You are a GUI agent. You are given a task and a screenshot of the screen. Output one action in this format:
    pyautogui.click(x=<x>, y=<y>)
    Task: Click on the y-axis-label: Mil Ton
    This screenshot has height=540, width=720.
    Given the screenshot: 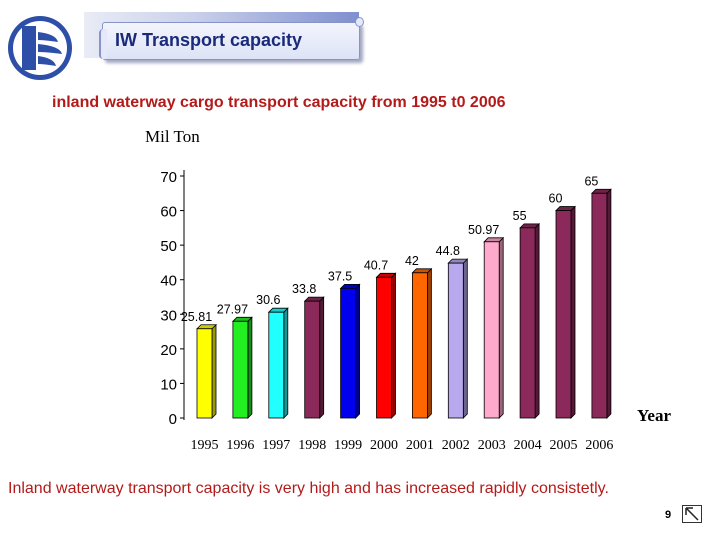 What is the action you would take?
    pyautogui.click(x=172, y=136)
    